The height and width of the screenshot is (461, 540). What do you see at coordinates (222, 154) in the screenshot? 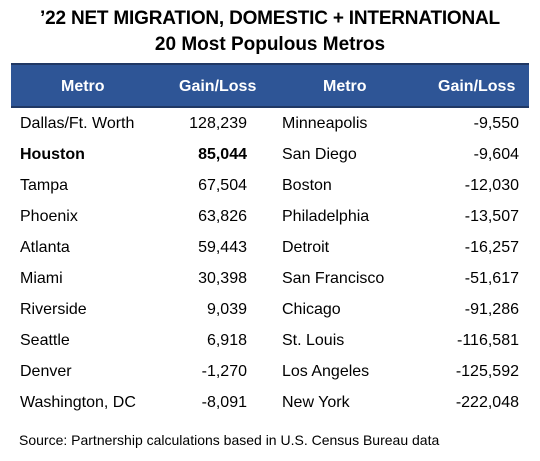
I see `gain-loss-cell: 85,044` at bounding box center [222, 154].